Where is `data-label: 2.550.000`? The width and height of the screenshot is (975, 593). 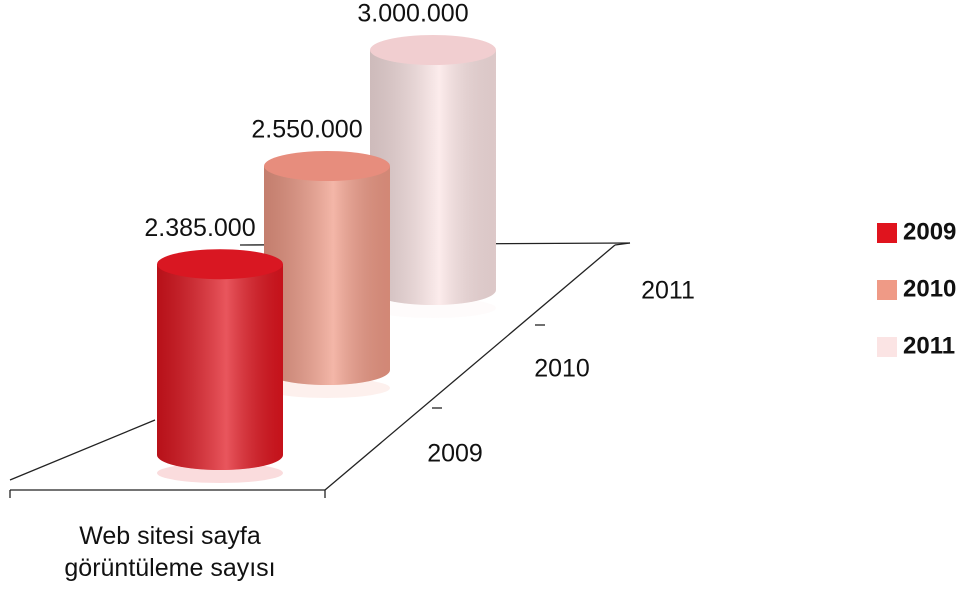 data-label: 2.550.000 is located at coordinates (306, 130).